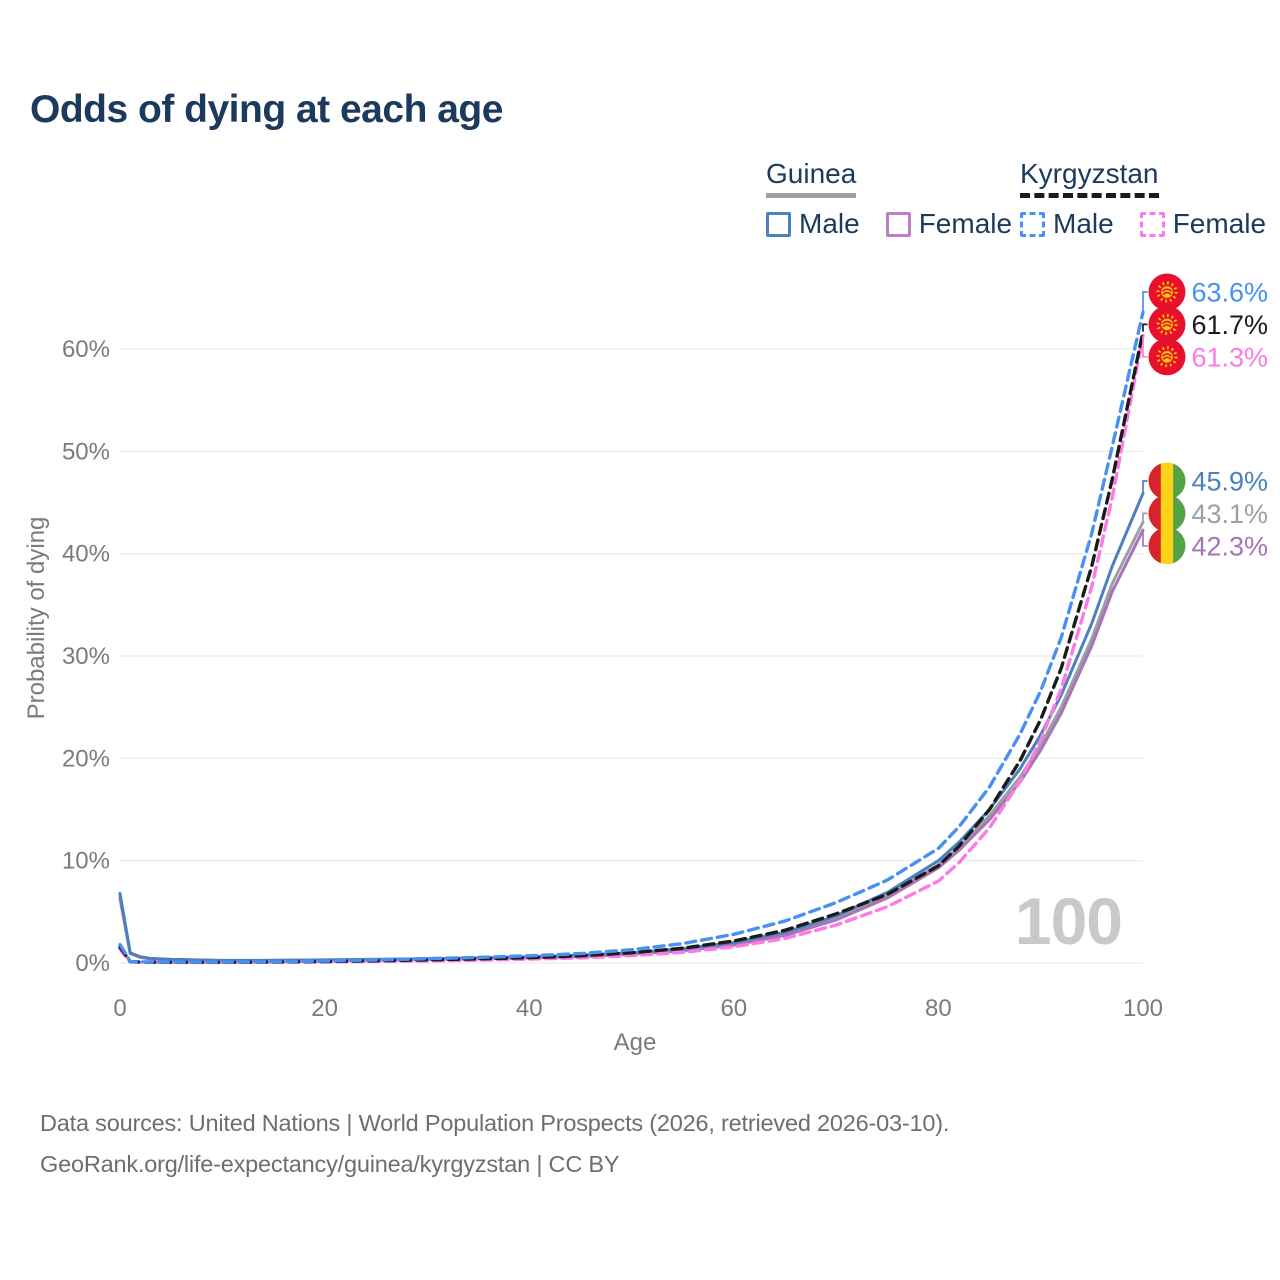  Describe the element at coordinates (1143, 199) in the screenshot. I see `legend-group-kyrgyzstan: Kyrgyzstan Male Female` at that location.